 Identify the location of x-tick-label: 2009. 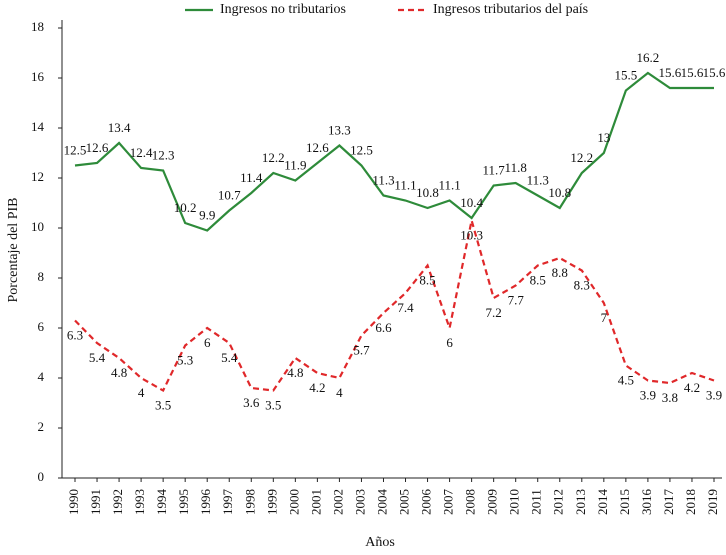
(492, 502).